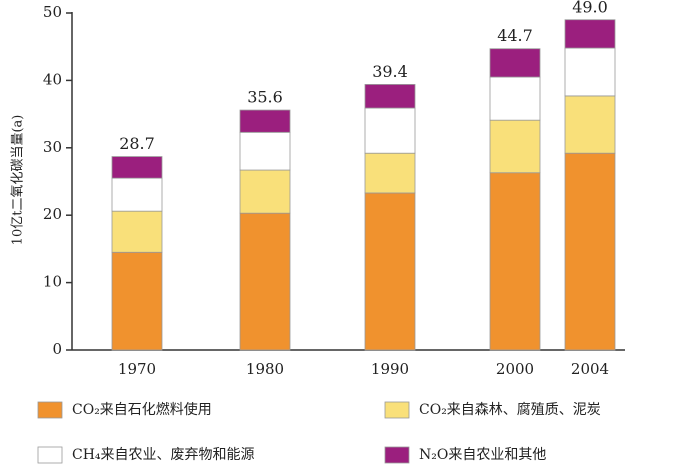 This screenshot has width=700, height=476. What do you see at coordinates (515, 35) in the screenshot?
I see `total-label: 44.7` at bounding box center [515, 35].